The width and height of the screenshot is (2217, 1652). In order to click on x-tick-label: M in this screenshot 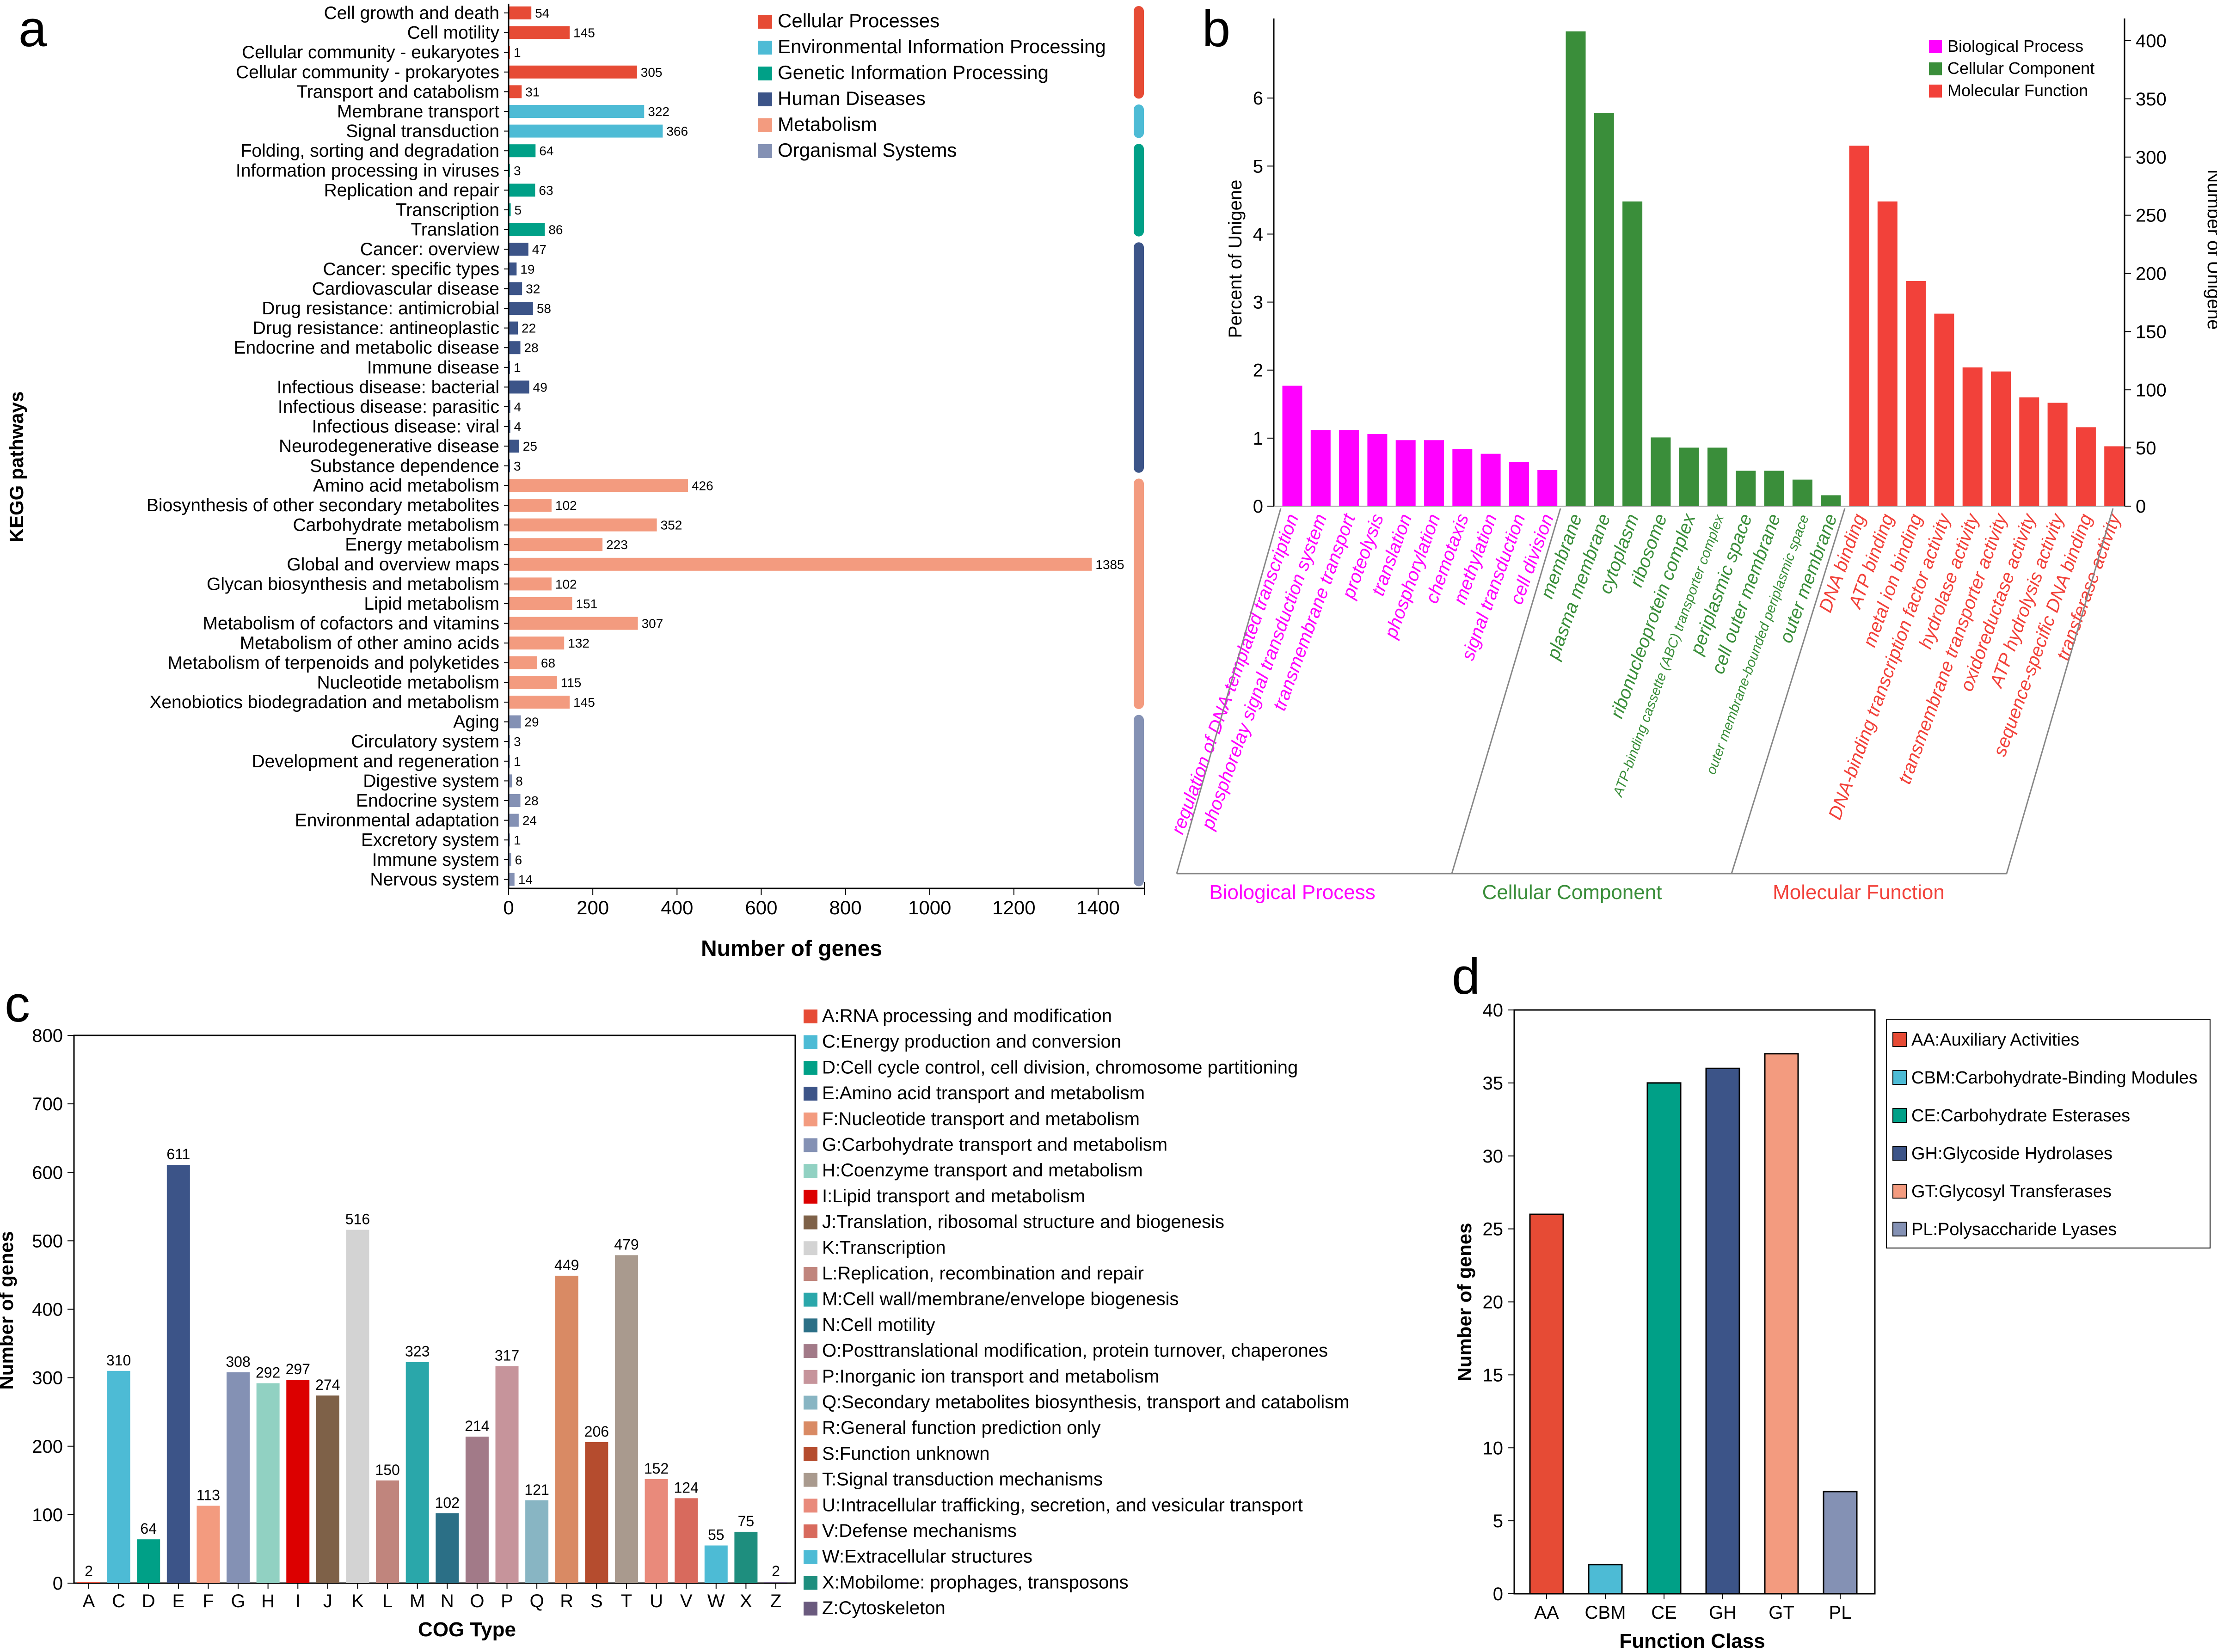, I will do `click(417, 1601)`.